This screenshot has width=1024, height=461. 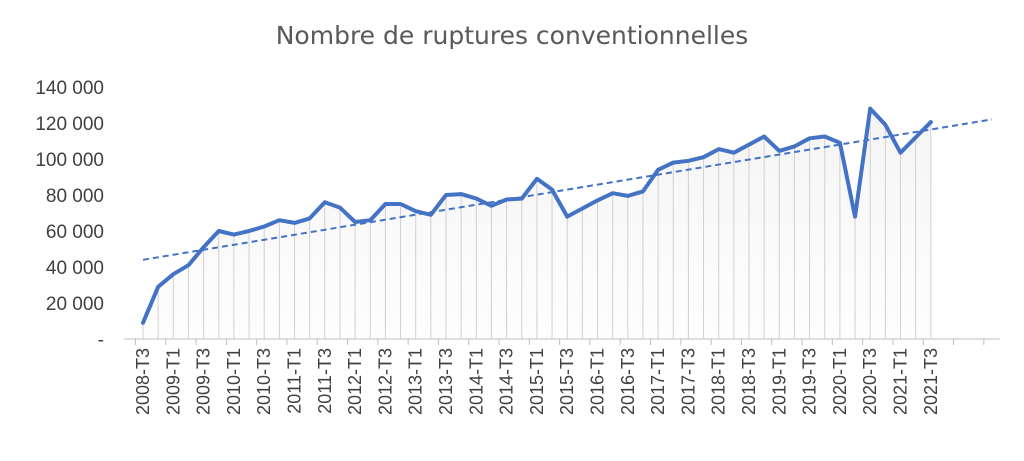 I want to click on x-tick-label: 2015-T3, so click(x=567, y=381).